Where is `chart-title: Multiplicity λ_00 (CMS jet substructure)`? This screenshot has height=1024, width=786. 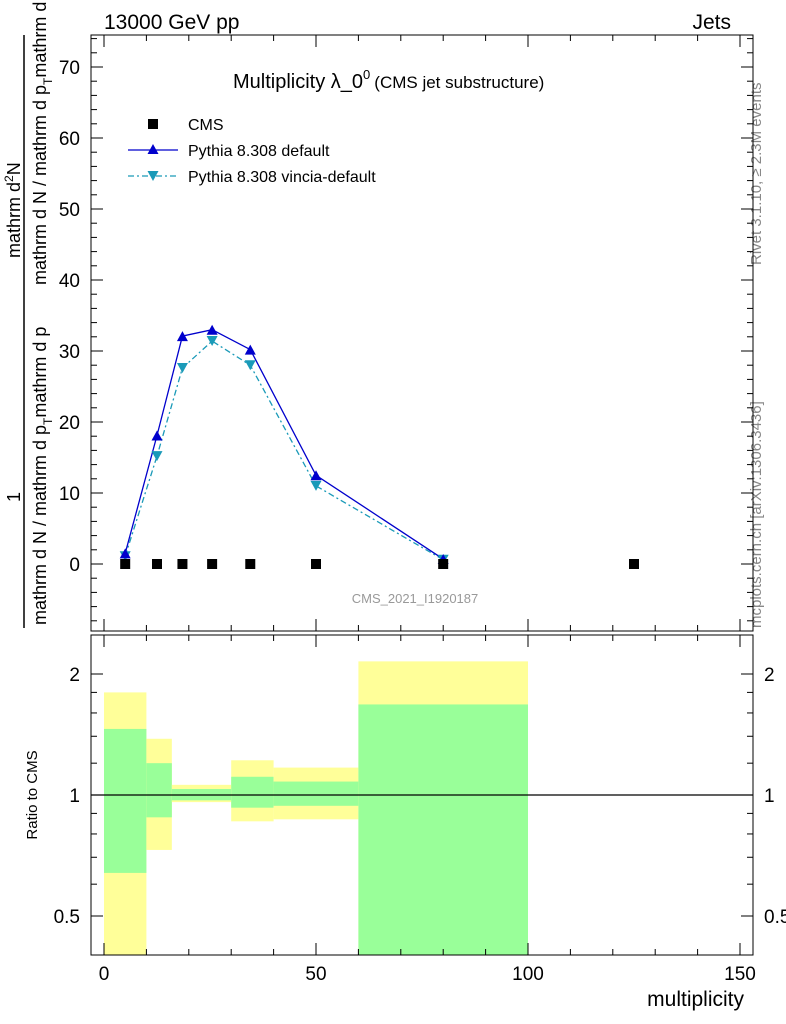 chart-title: Multiplicity λ_00 (CMS jet substructure) is located at coordinates (388, 80).